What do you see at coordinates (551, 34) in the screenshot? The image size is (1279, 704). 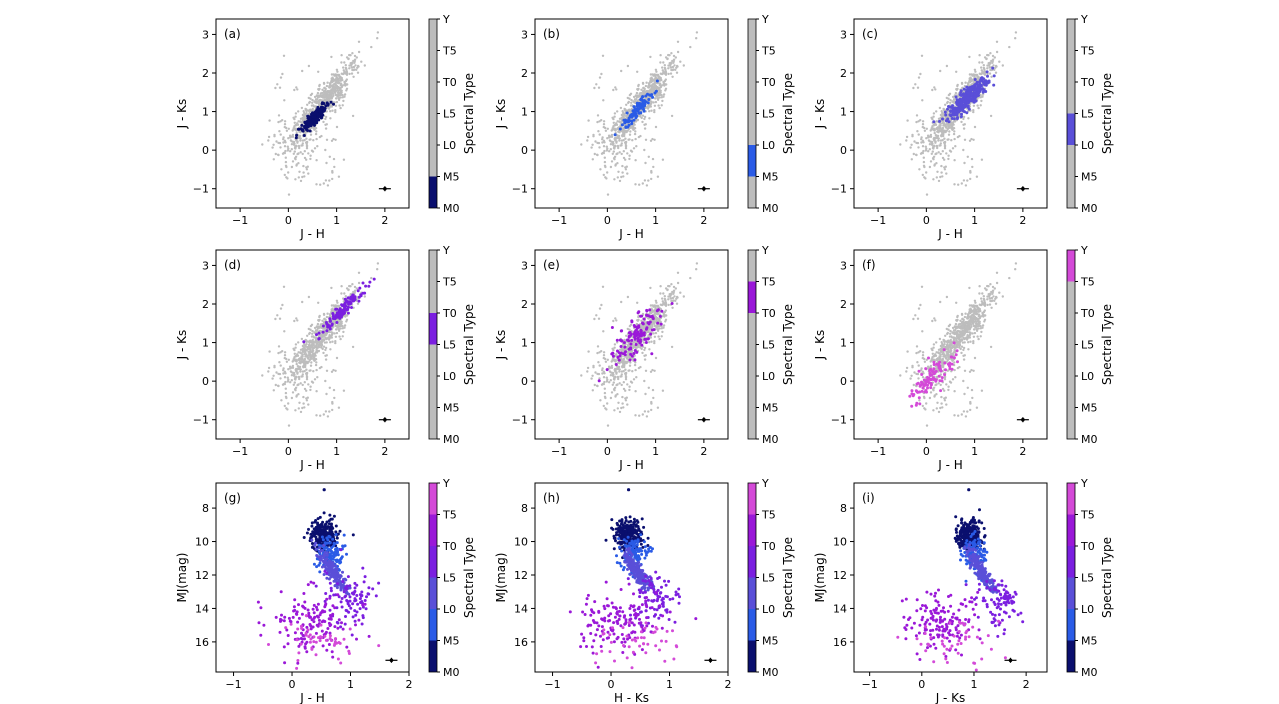 I see `panel-label: (b)` at bounding box center [551, 34].